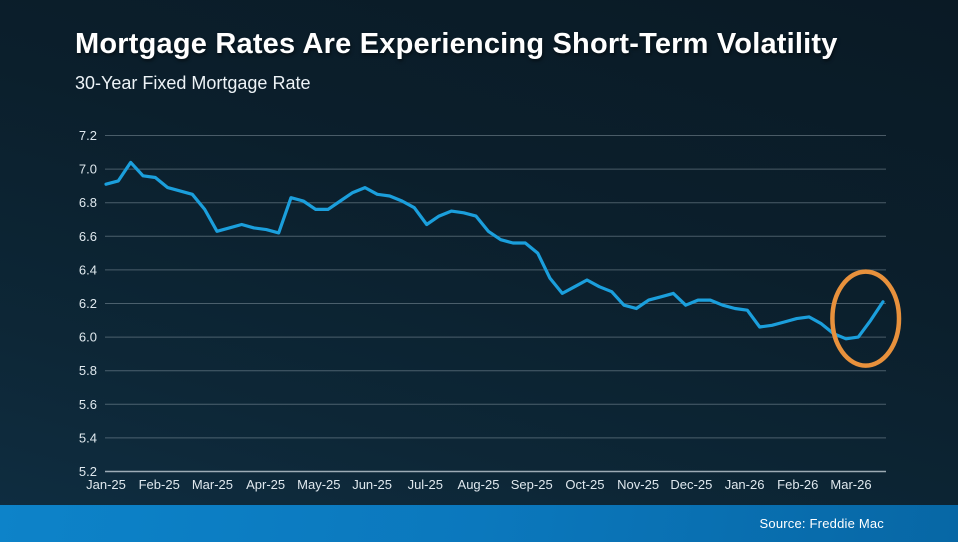 The image size is (958, 542). Describe the element at coordinates (691, 484) in the screenshot. I see `x-axis-tick-label: Dec-25` at that location.